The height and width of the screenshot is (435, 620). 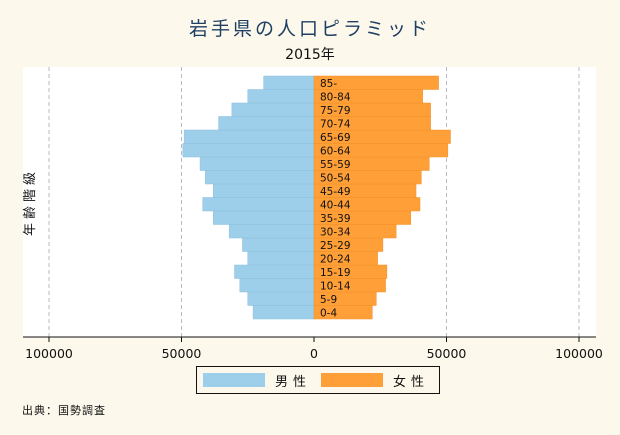 I want to click on age-label-35-39: 35-39, so click(x=335, y=219).